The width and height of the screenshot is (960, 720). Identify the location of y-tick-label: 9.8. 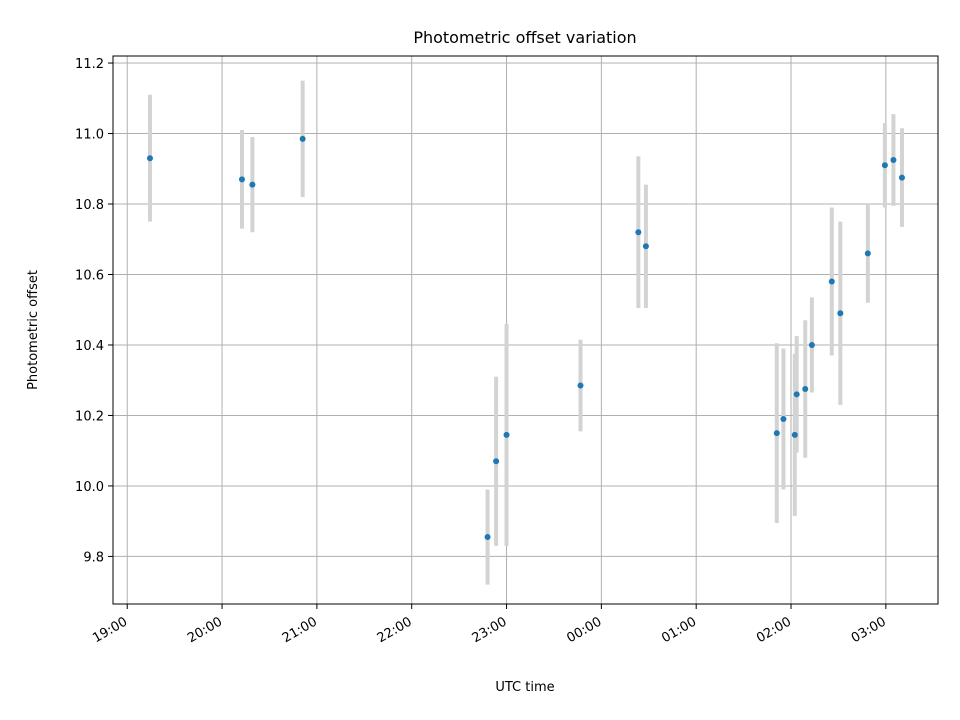
(93, 557).